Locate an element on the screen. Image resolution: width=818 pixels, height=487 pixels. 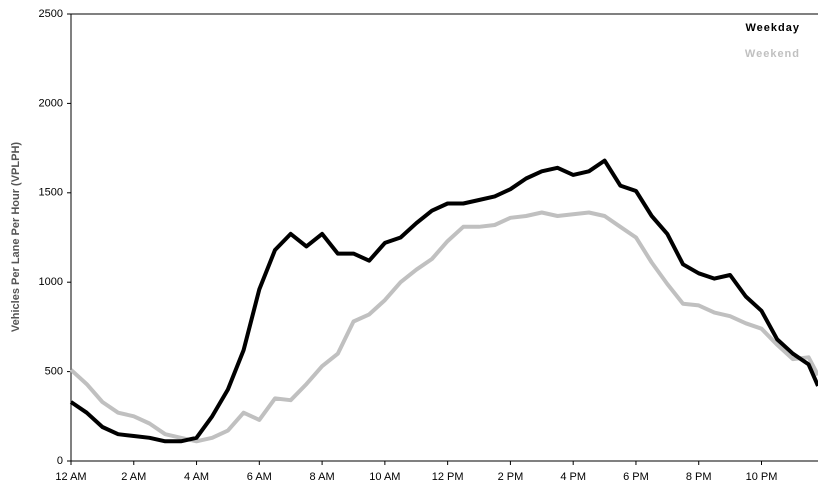
x-tick-label: 6 PM is located at coordinates (636, 477).